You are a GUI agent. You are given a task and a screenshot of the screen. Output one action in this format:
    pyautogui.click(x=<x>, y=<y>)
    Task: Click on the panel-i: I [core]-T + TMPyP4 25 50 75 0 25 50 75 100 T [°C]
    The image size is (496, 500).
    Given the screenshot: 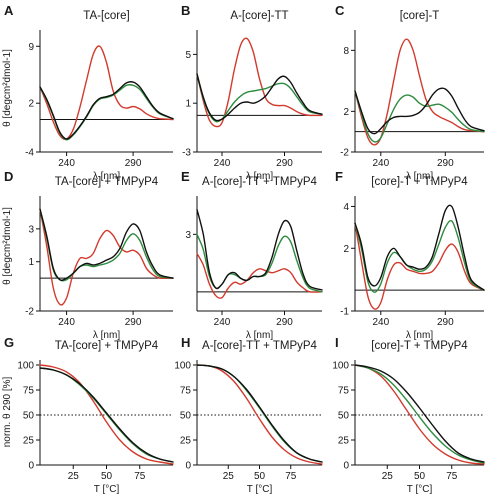 What is the action you would take?
    pyautogui.click(x=408, y=415)
    